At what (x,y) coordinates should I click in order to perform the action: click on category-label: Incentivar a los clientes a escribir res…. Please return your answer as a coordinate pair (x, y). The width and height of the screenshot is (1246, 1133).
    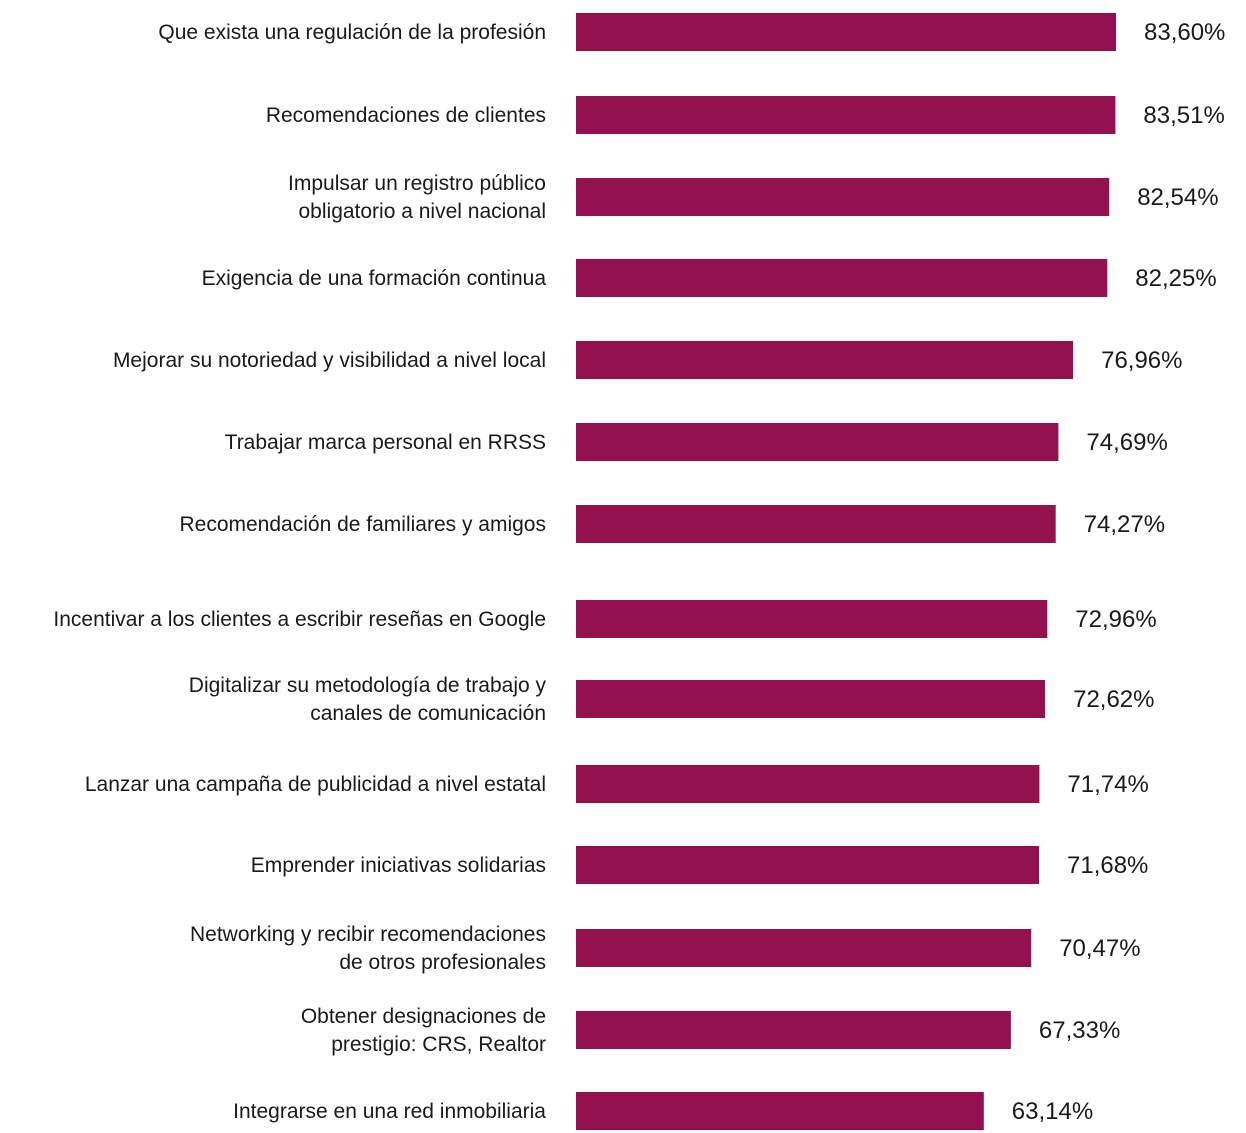
    Looking at the image, I should click on (299, 619).